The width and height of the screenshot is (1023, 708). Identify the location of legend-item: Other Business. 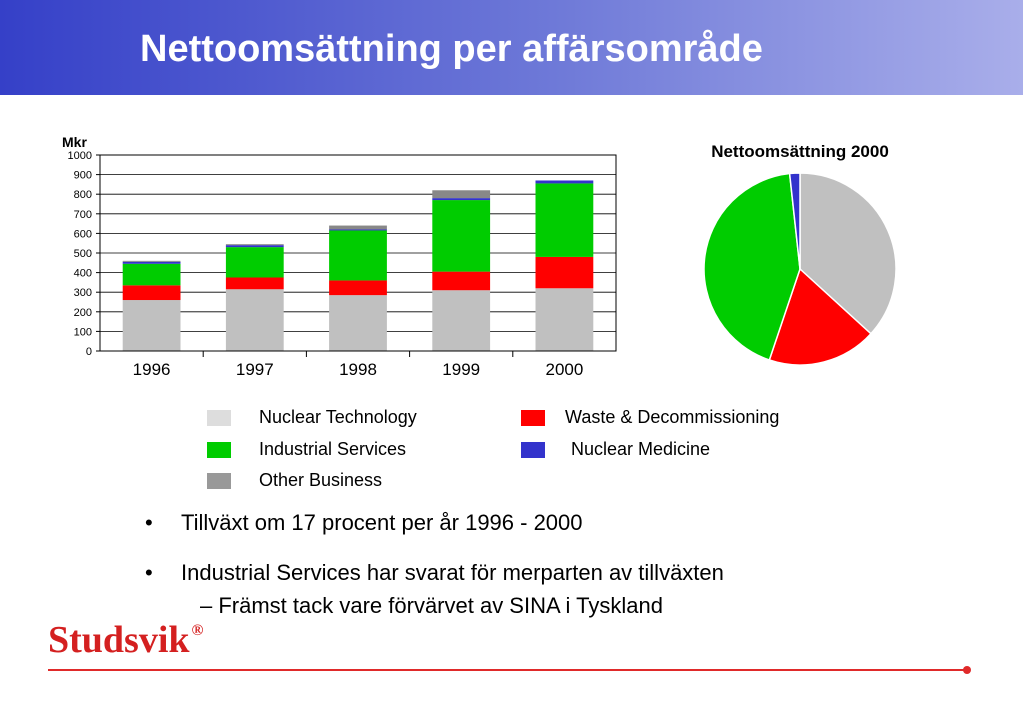
(294, 480).